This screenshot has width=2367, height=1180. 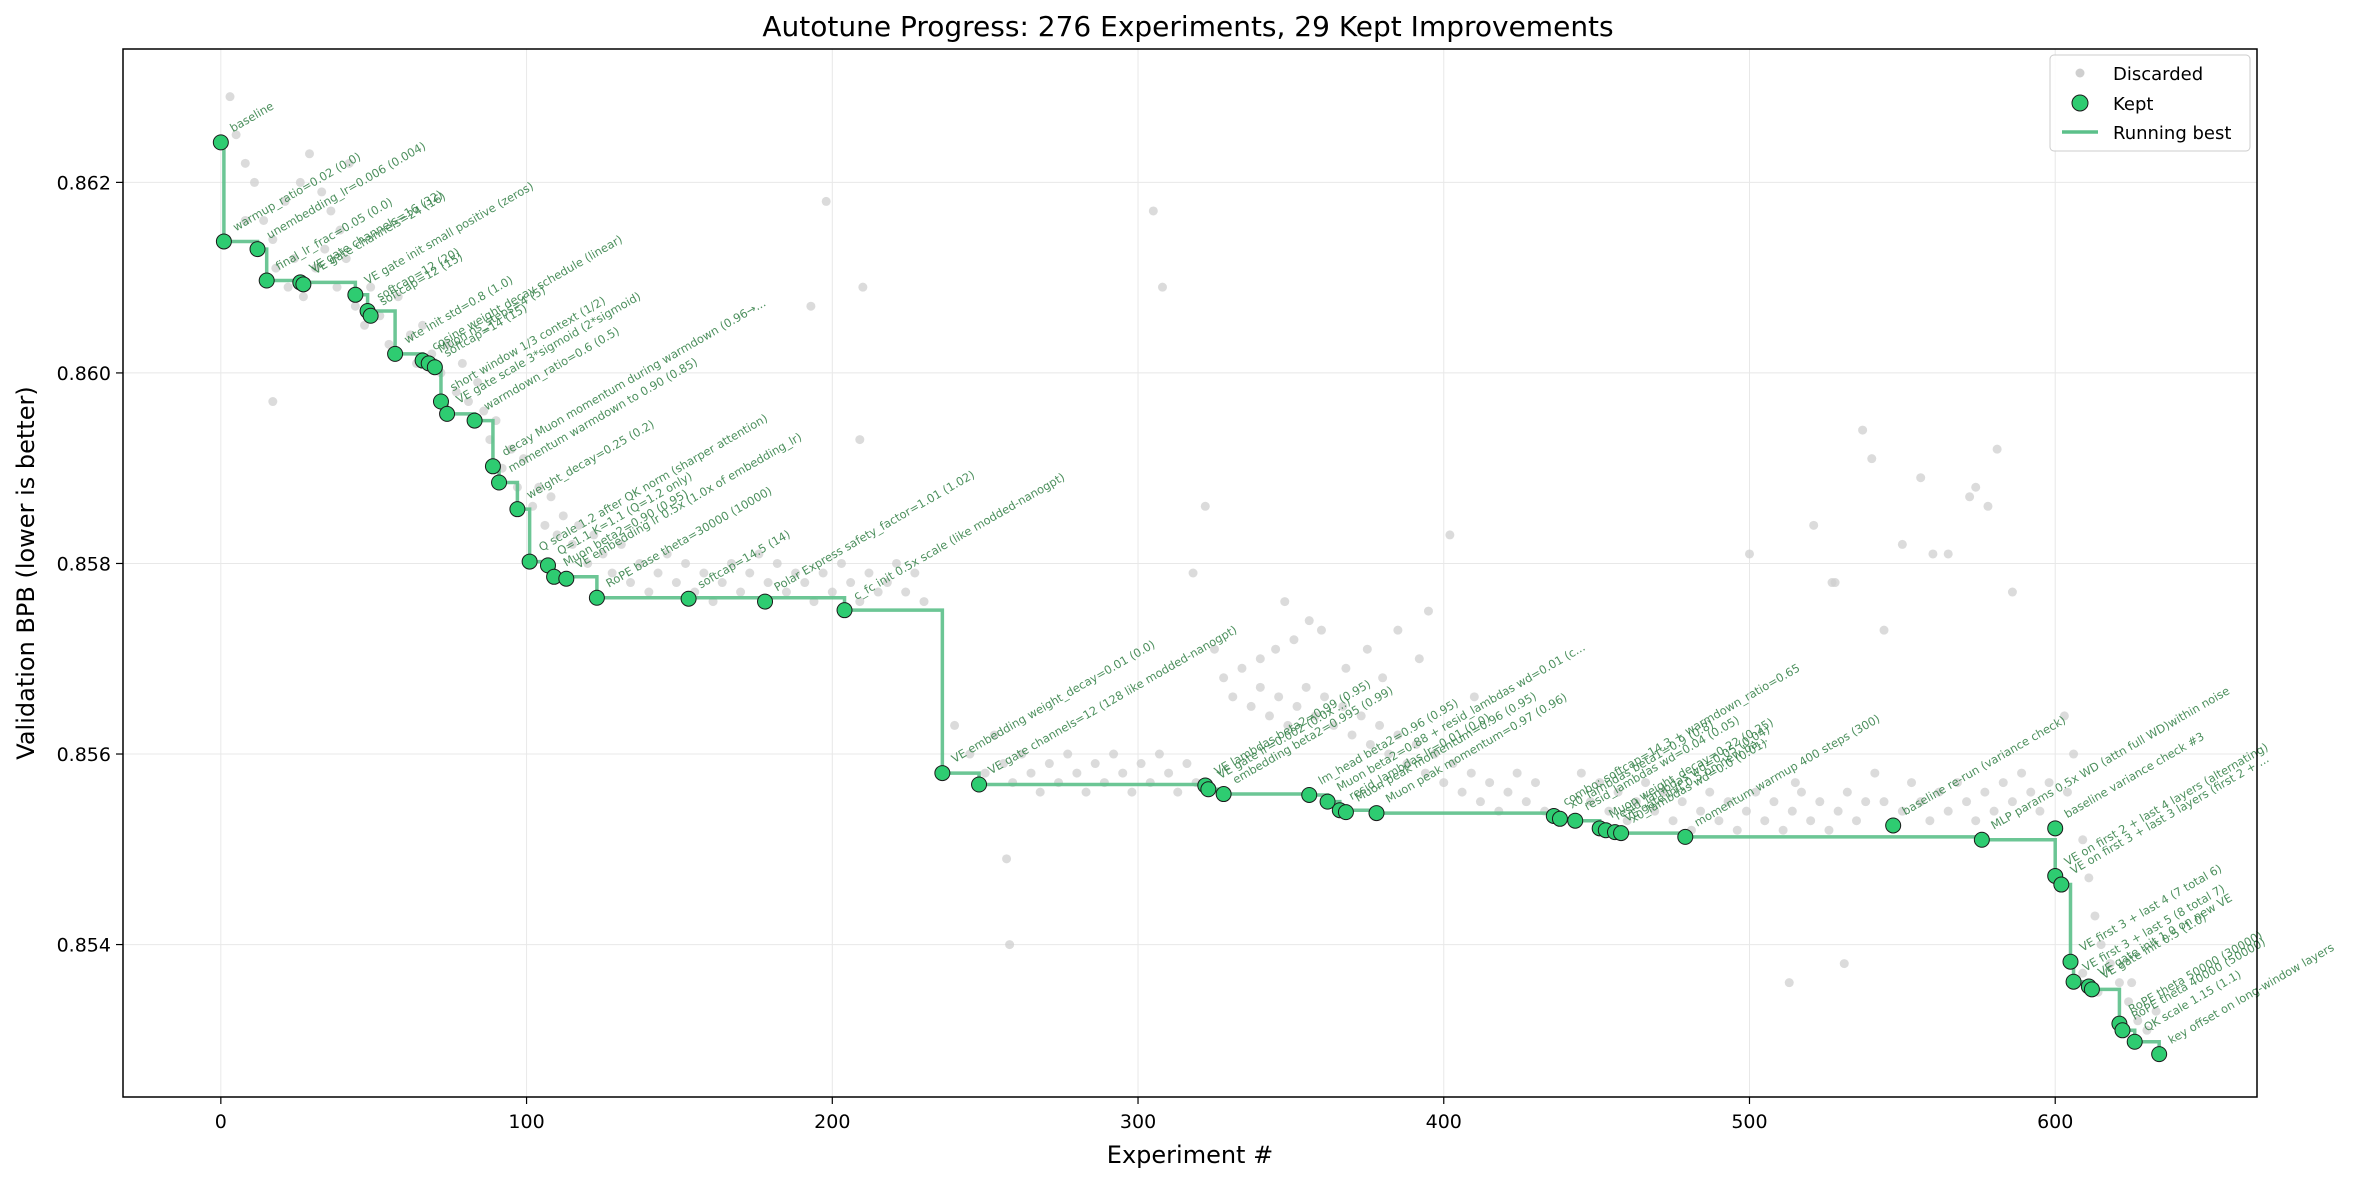 I want to click on y-tick-label: 0.854, so click(x=84, y=946).